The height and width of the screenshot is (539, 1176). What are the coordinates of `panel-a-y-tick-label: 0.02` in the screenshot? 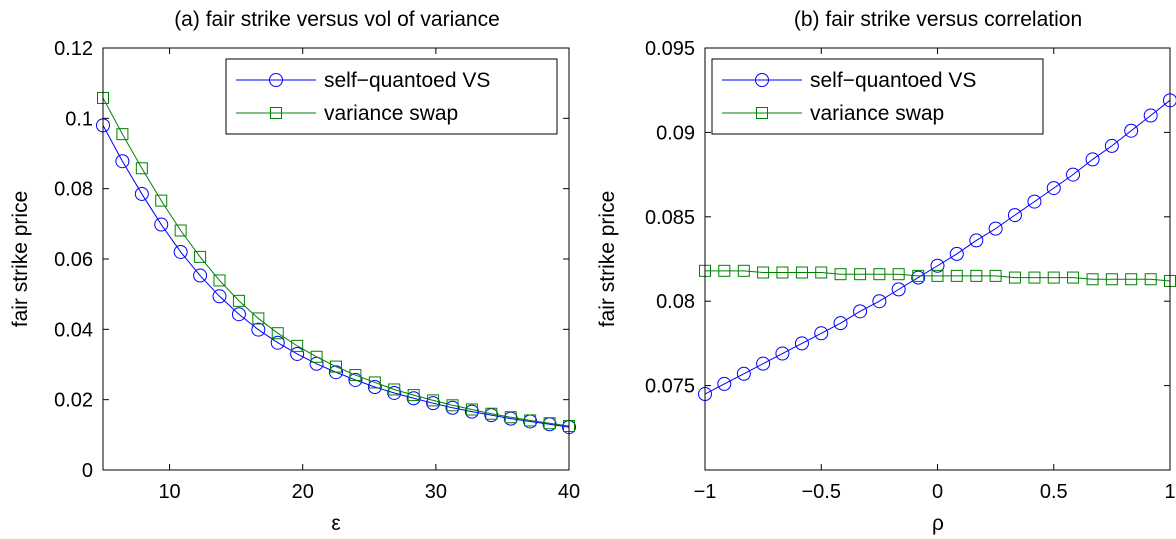 It's located at (73, 401).